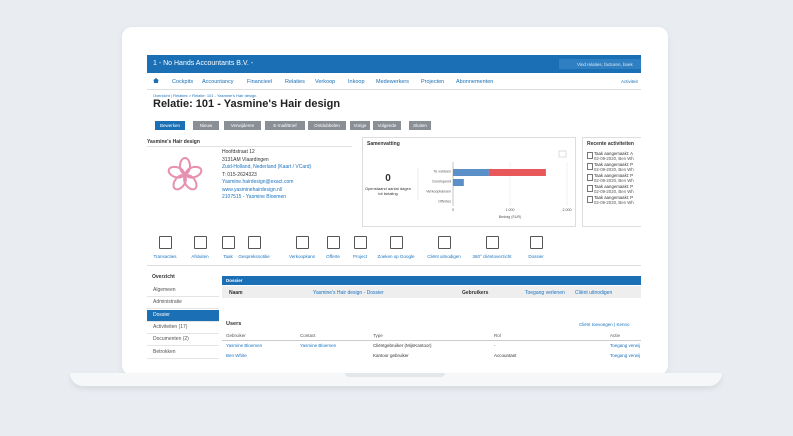  Describe the element at coordinates (333, 256) in the screenshot. I see `toolbar-label: Offerte` at that location.